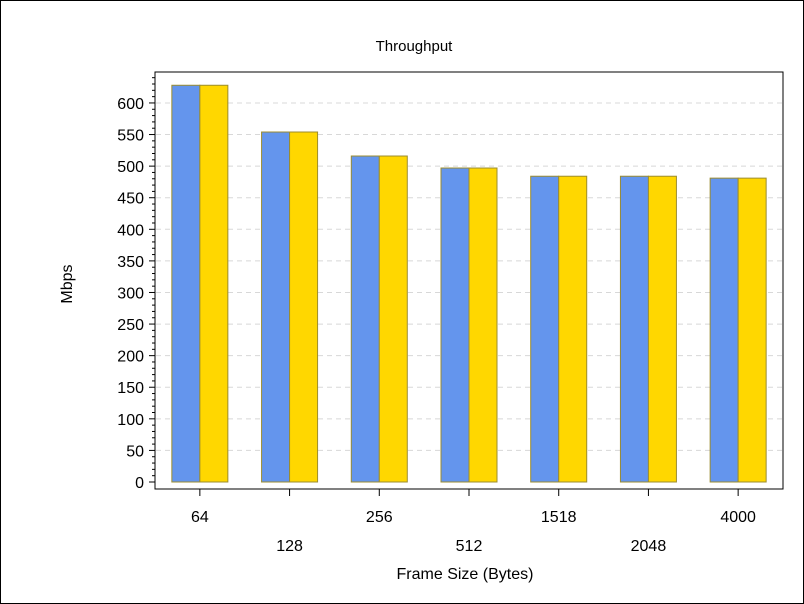 The image size is (804, 604). Describe the element at coordinates (130, 230) in the screenshot. I see `y-tick-label: 400` at that location.